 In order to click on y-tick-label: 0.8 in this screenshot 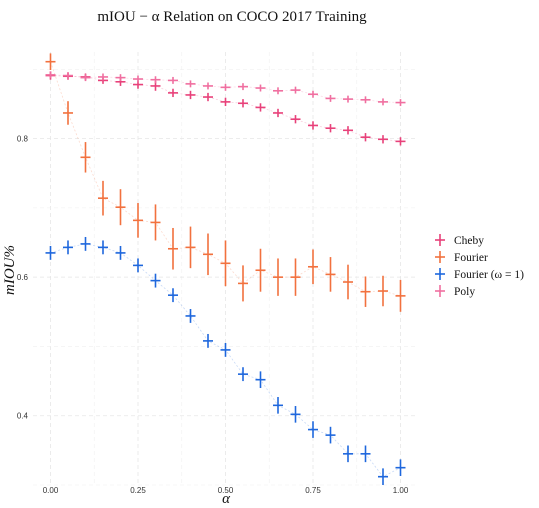, I will do `click(23, 139)`.